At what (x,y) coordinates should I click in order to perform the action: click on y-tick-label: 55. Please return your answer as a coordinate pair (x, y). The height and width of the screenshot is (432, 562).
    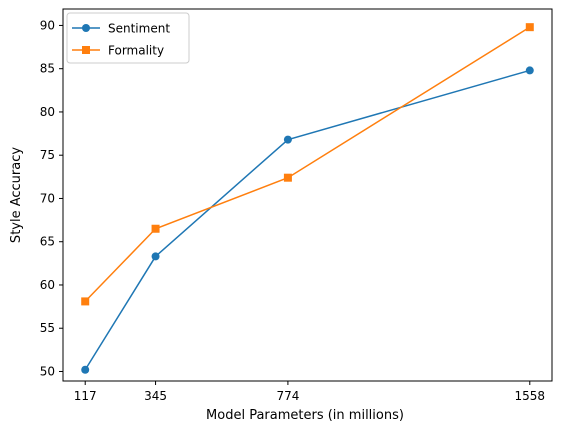
    Looking at the image, I should click on (47, 328).